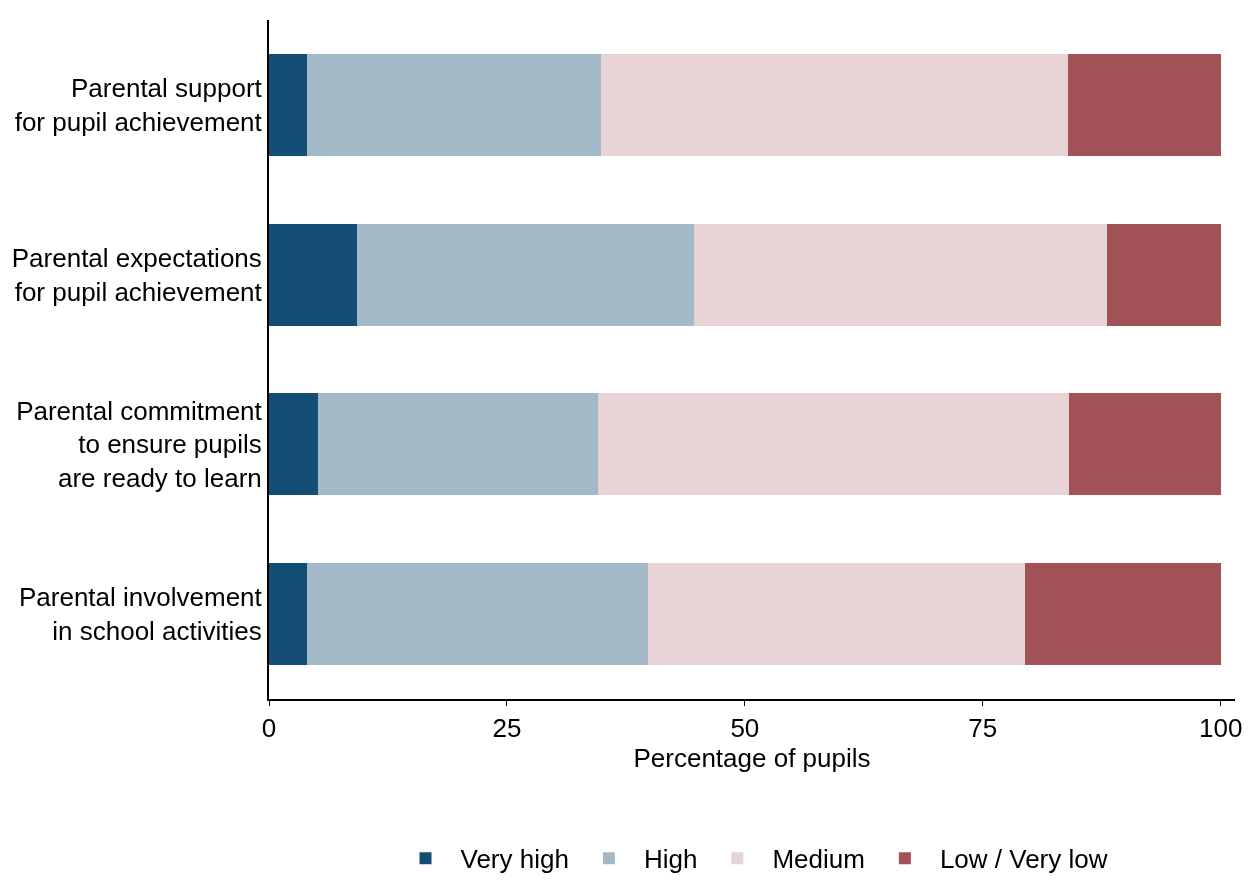 Image resolution: width=1255 pixels, height=894 pixels. Describe the element at coordinates (139, 444) in the screenshot. I see `y-tick-label: Parental commitment to ensure pupils are ready to learn` at that location.